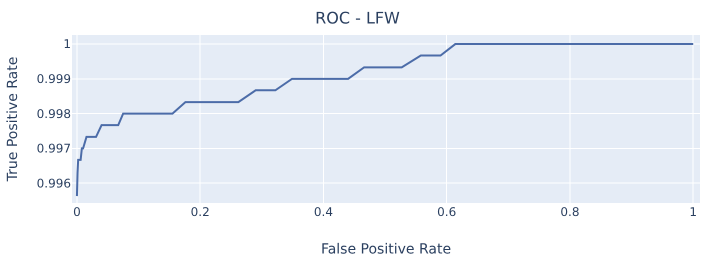  I want to click on x-tick-label: 0.2, so click(200, 212).